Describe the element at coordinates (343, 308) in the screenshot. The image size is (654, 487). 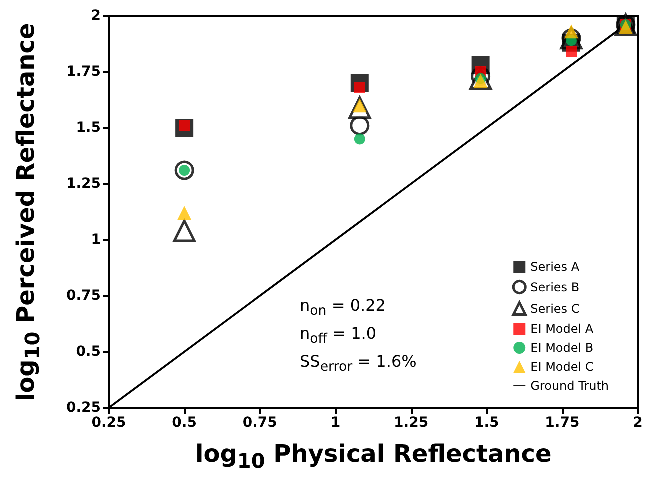
I see `annotation: n$_{on}$ = 0.22` at that location.